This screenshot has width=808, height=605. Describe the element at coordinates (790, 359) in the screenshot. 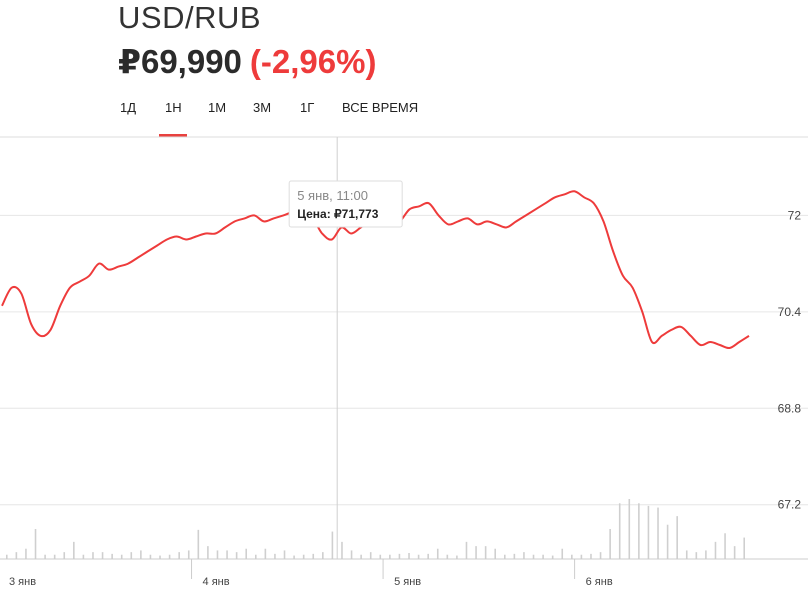

I see `y-axis: 72 70.4 68.8 67.2` at that location.